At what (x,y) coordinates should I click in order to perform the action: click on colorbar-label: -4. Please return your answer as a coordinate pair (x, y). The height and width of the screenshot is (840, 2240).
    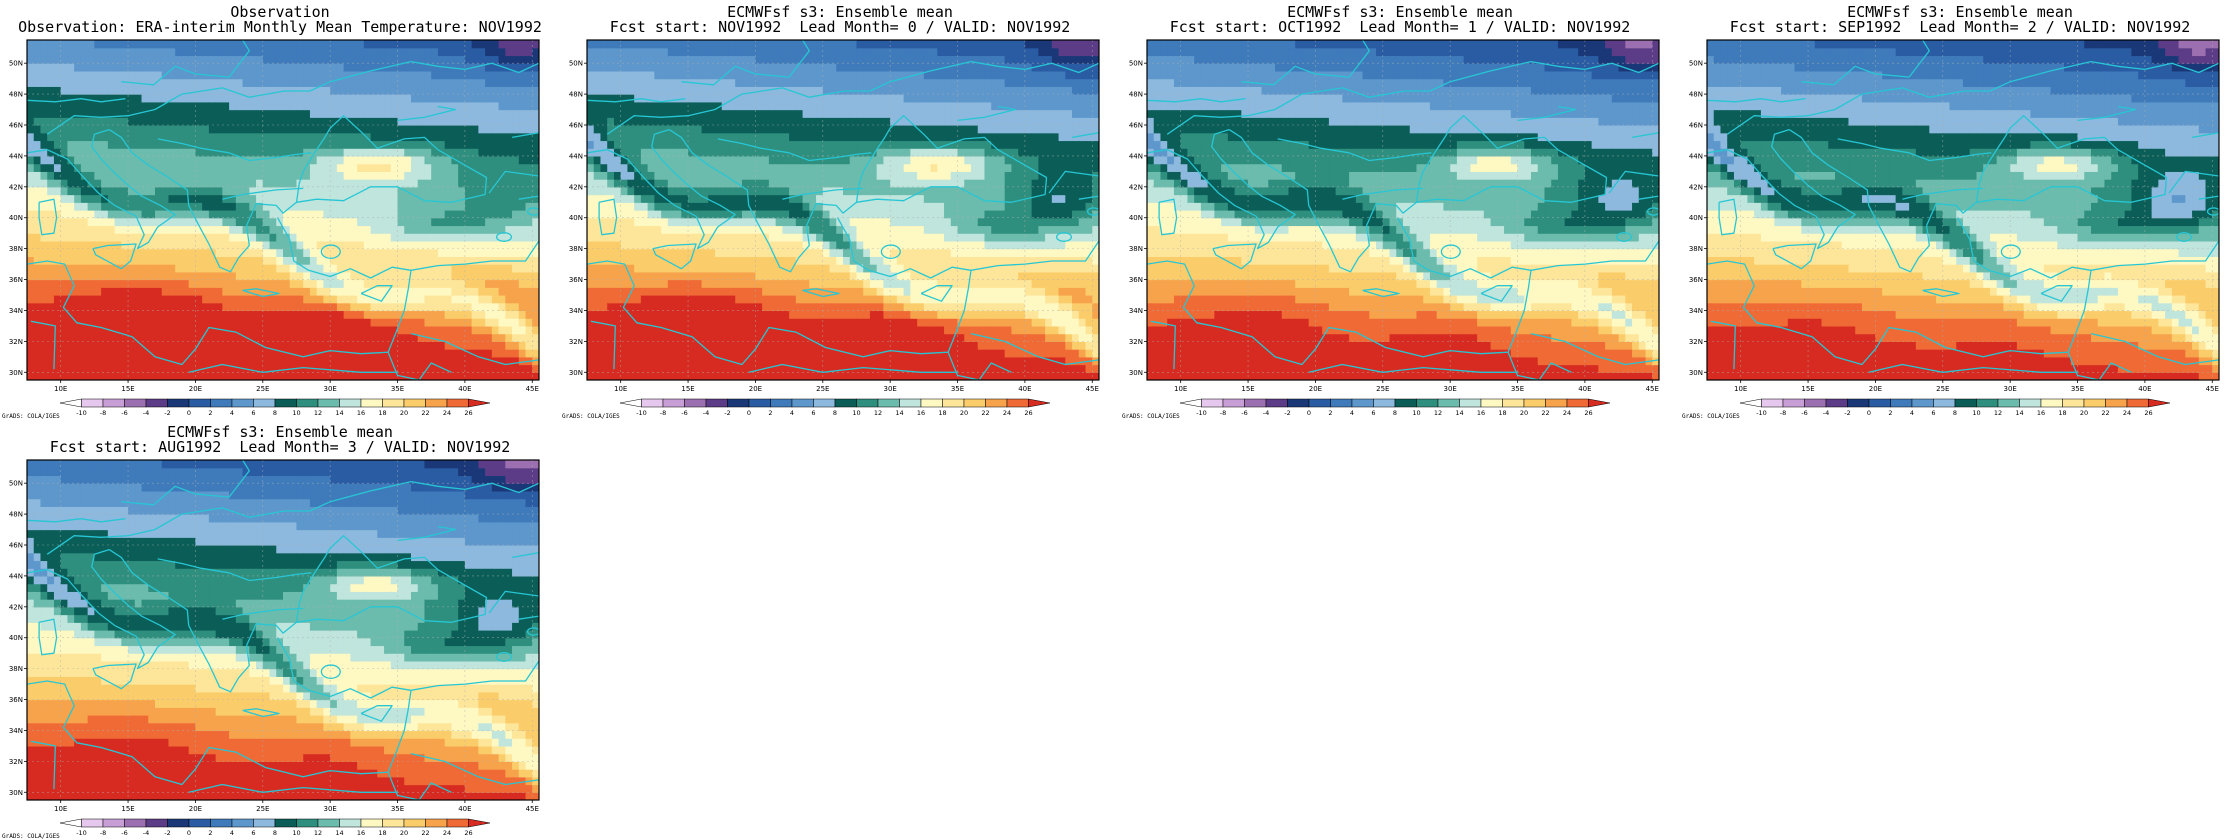
    Looking at the image, I should click on (1266, 413).